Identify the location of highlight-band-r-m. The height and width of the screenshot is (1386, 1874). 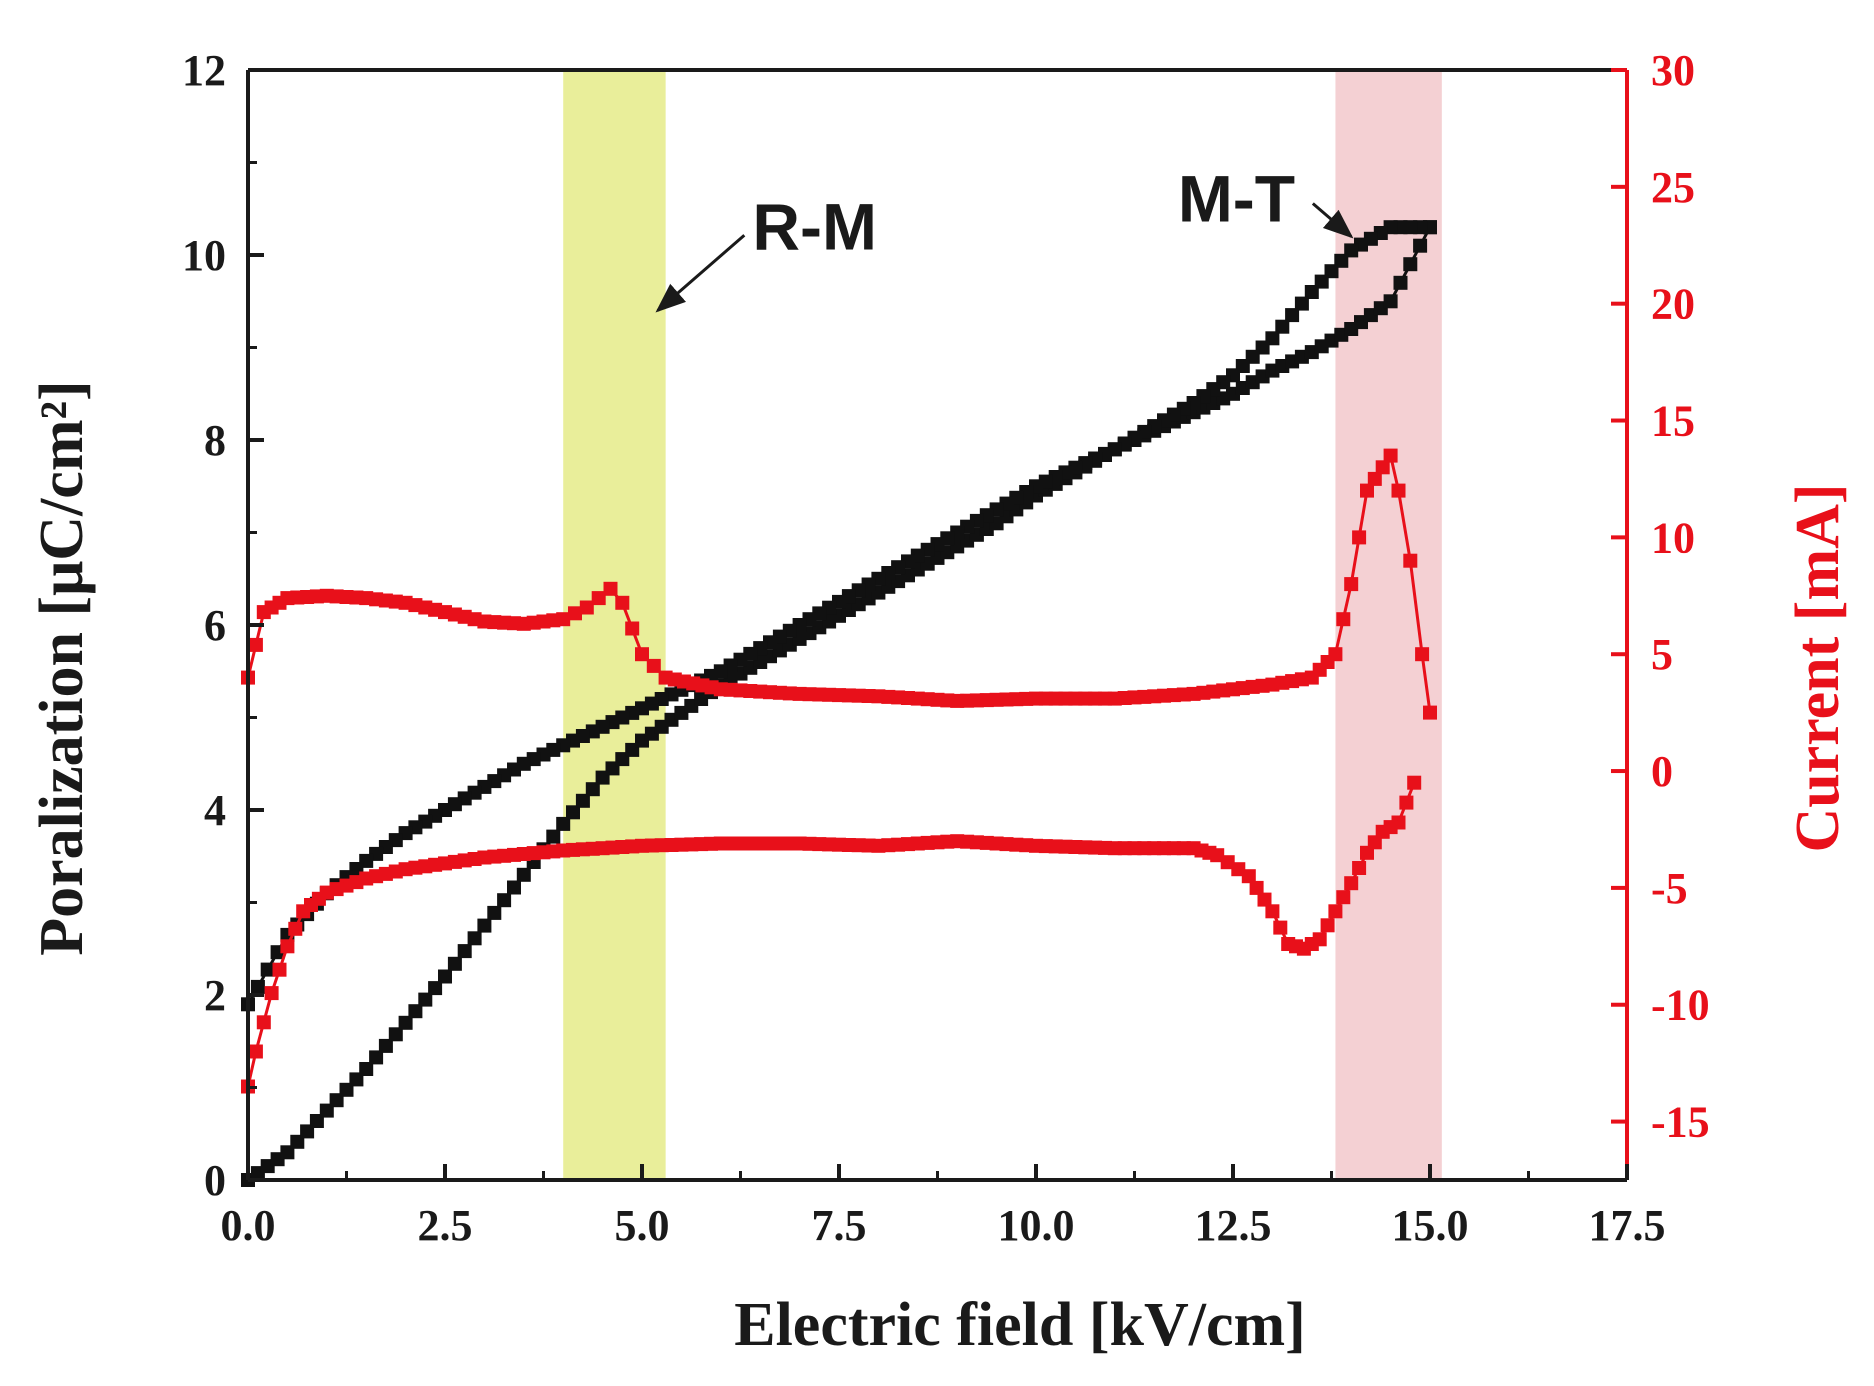
(614, 625).